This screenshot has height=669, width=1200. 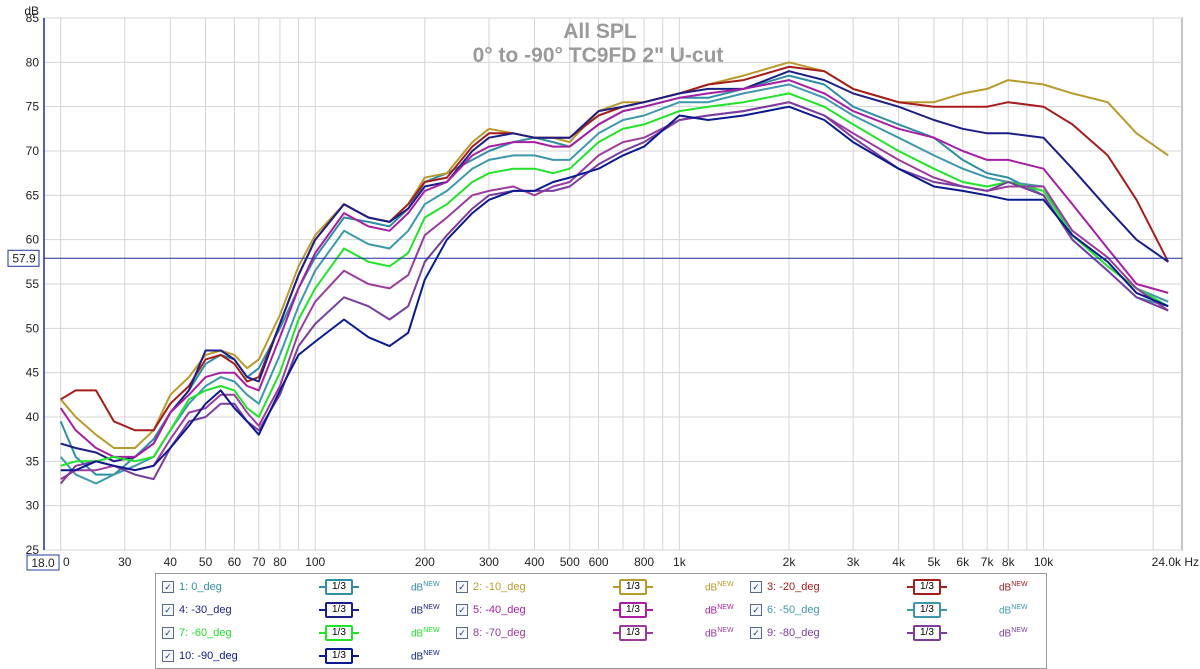 I want to click on y-tick-label: 55, so click(x=33, y=284).